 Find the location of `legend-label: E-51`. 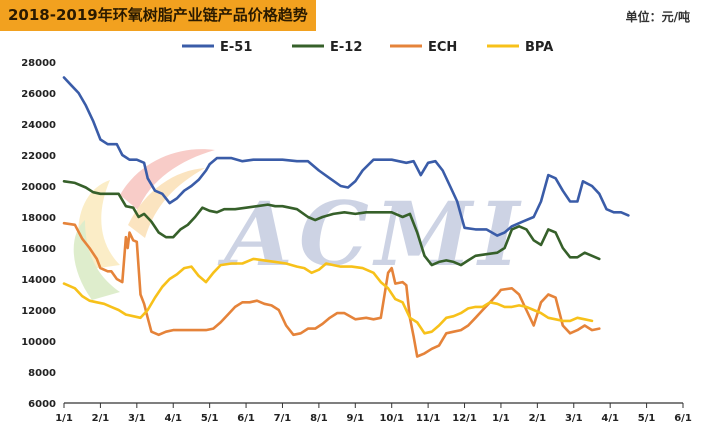

legend-label: E-51 is located at coordinates (236, 47).